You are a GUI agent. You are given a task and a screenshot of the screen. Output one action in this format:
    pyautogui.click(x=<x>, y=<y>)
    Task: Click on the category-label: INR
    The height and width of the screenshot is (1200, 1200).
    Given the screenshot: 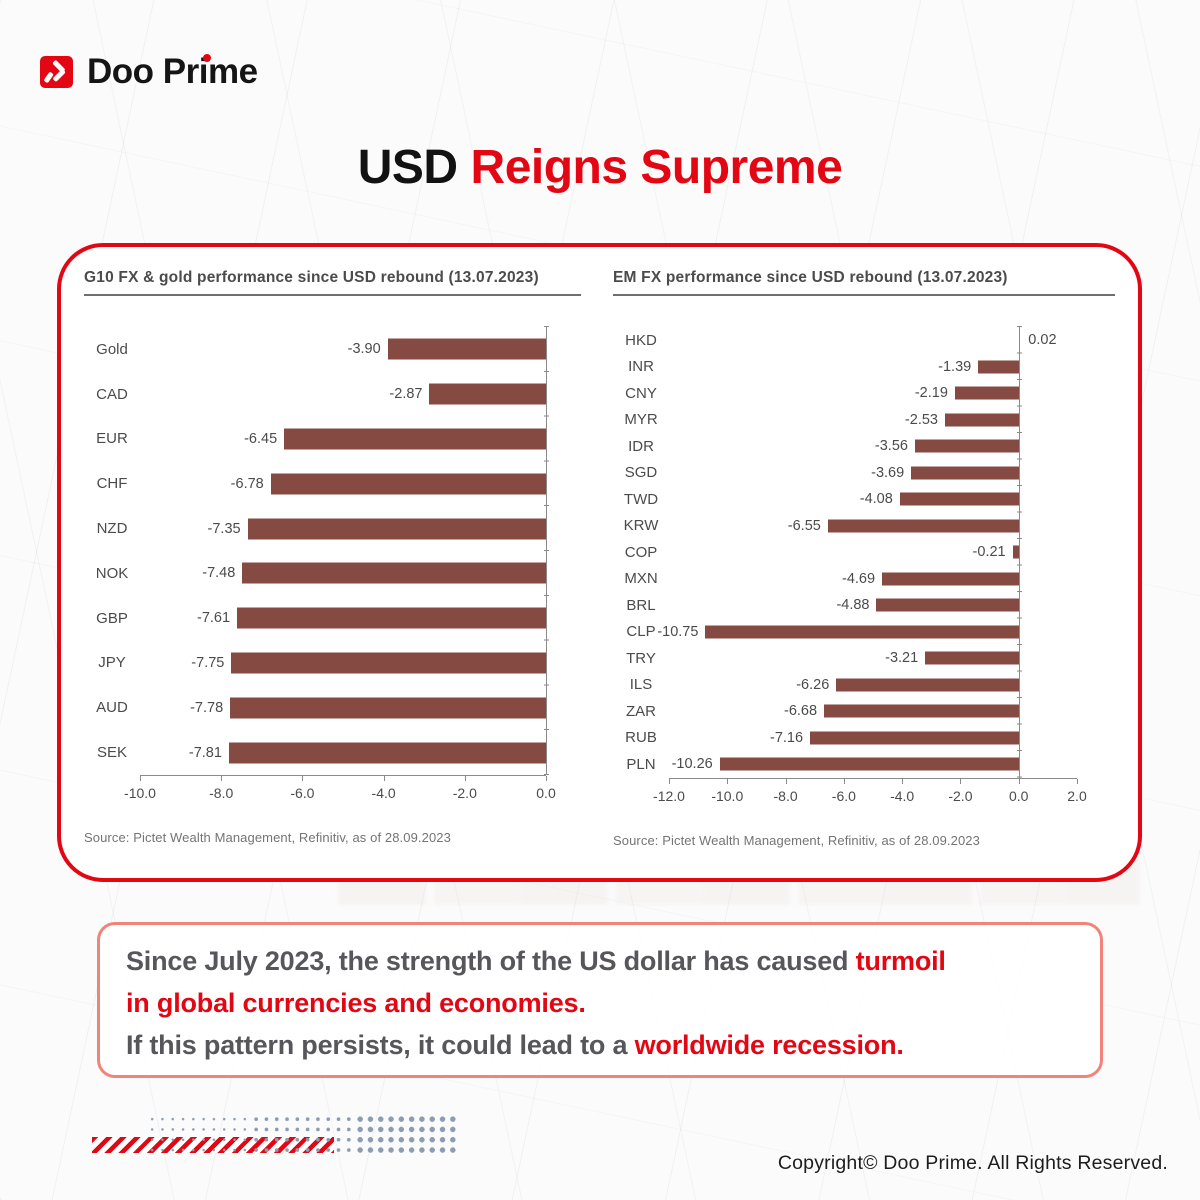 What is the action you would take?
    pyautogui.click(x=641, y=367)
    